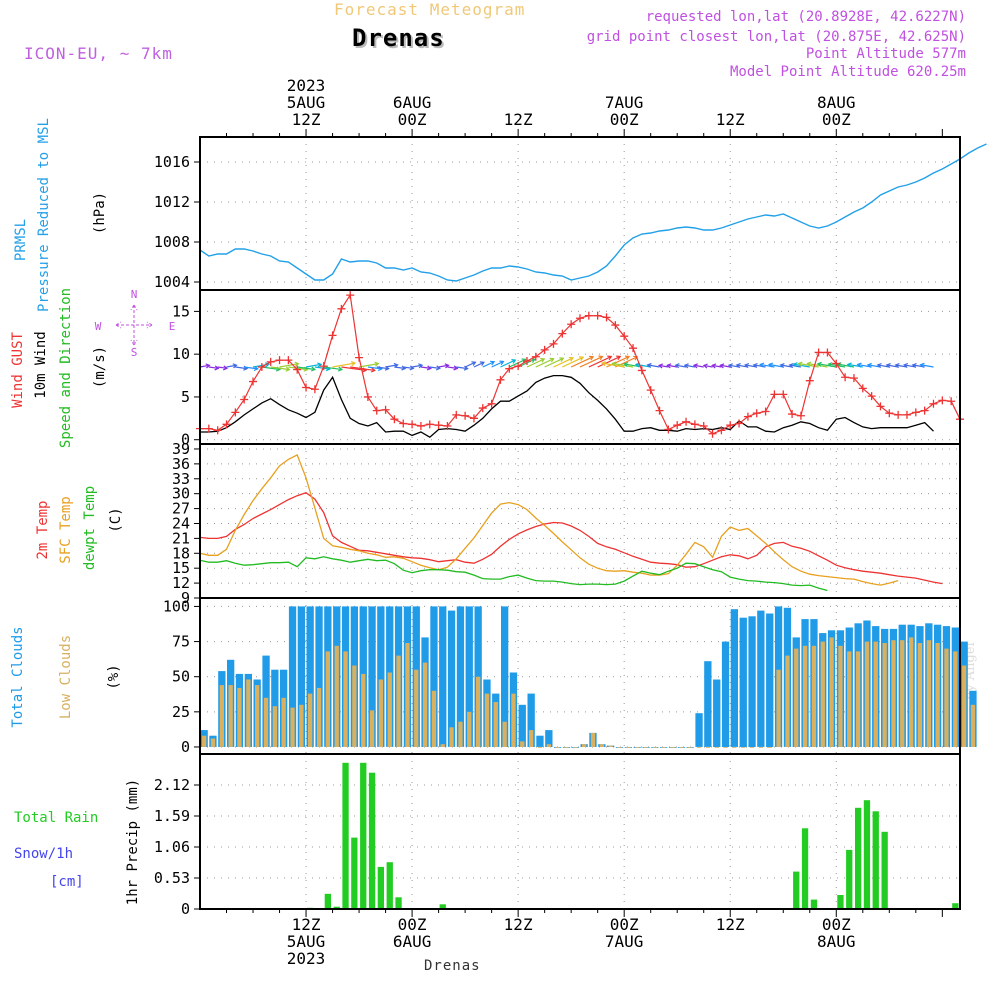 The width and height of the screenshot is (1000, 1000). I want to click on pressure-line, so click(593, 212).